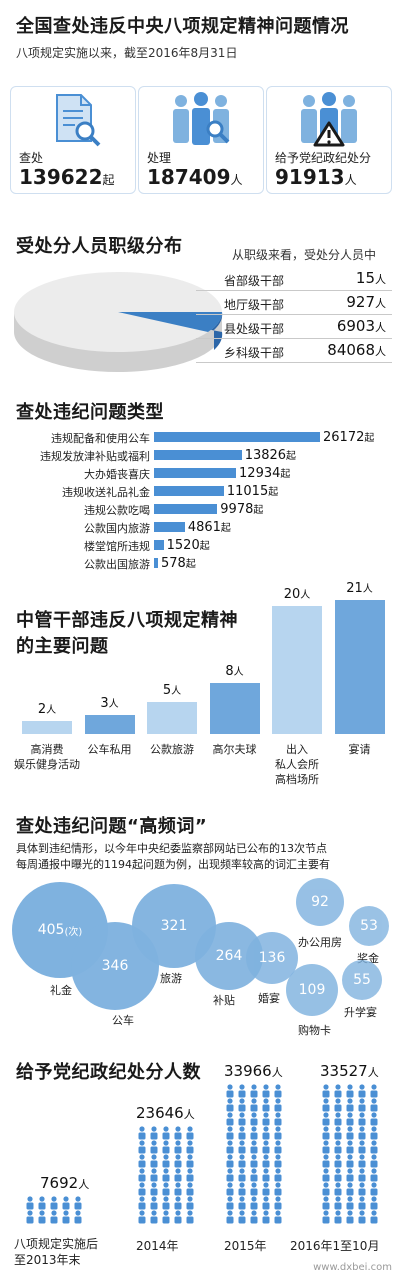  I want to click on cadre-category-label: 宴请, so click(359, 749).